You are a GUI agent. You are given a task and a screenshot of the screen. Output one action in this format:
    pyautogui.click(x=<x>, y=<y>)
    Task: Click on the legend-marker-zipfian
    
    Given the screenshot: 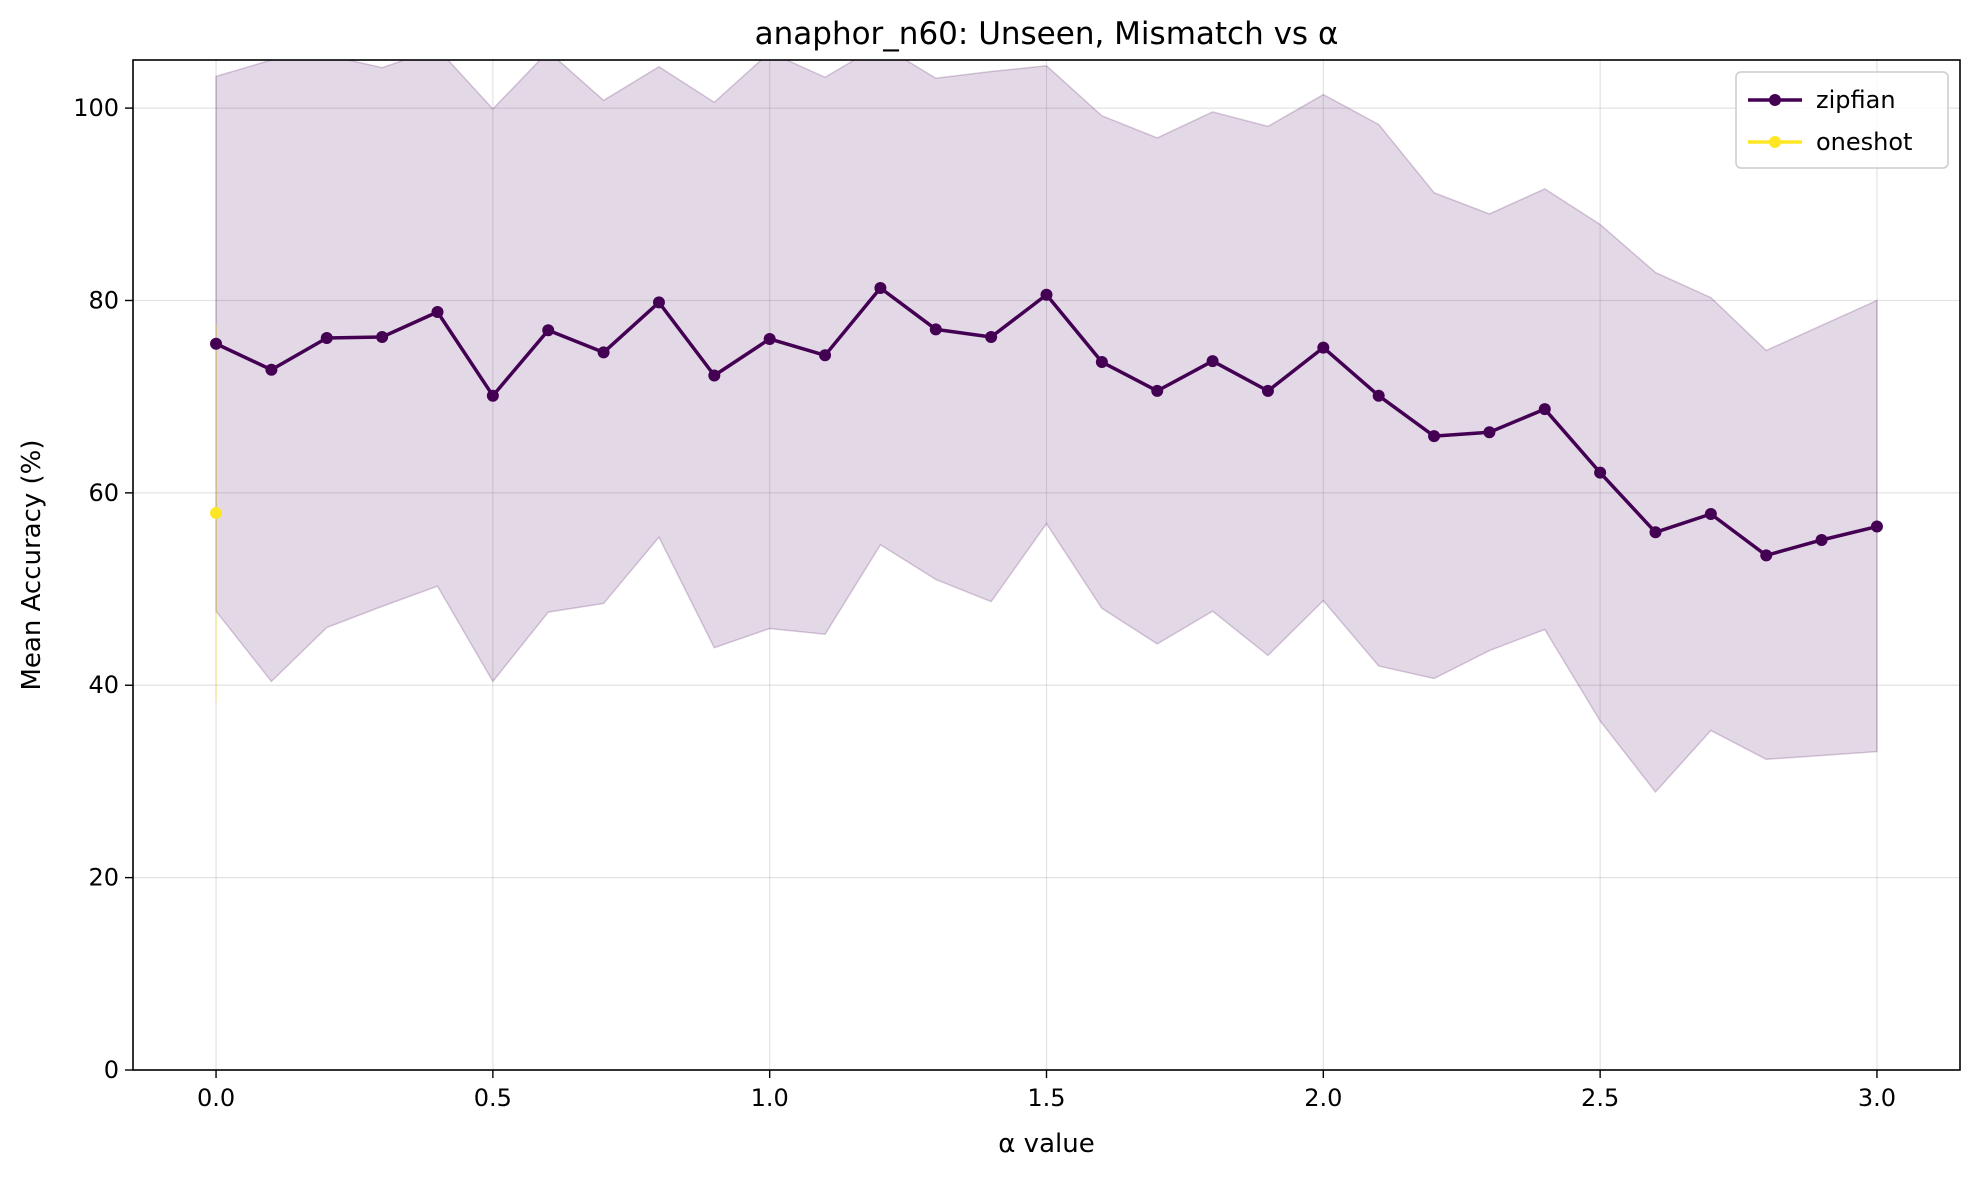 What is the action you would take?
    pyautogui.click(x=1775, y=100)
    